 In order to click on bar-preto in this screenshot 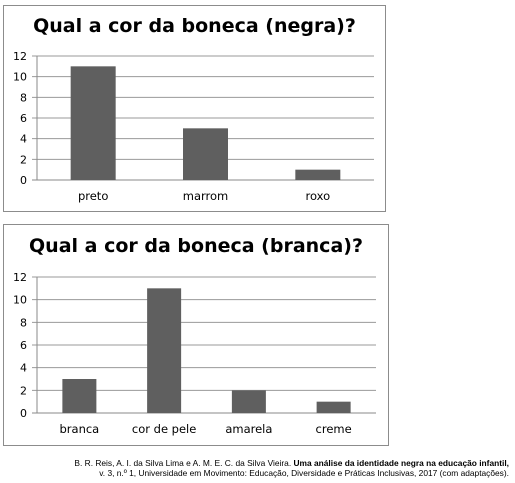, I will do `click(93, 123)`.